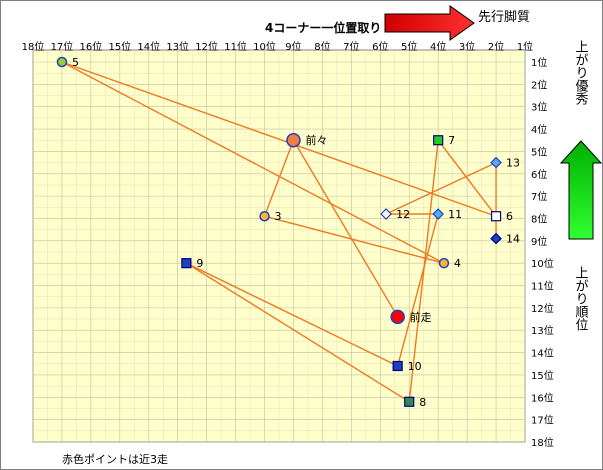 The width and height of the screenshot is (603, 470). Describe the element at coordinates (119, 46) in the screenshot. I see `x-tick-label: 15位` at that location.